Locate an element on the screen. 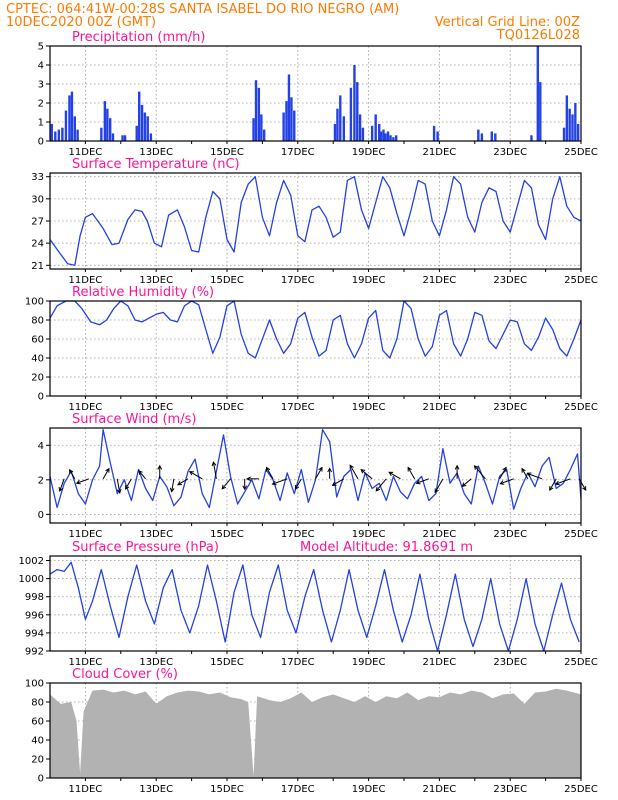 This screenshot has width=618, height=800. precip-title: Precipitation (mm/h) is located at coordinates (138, 37).